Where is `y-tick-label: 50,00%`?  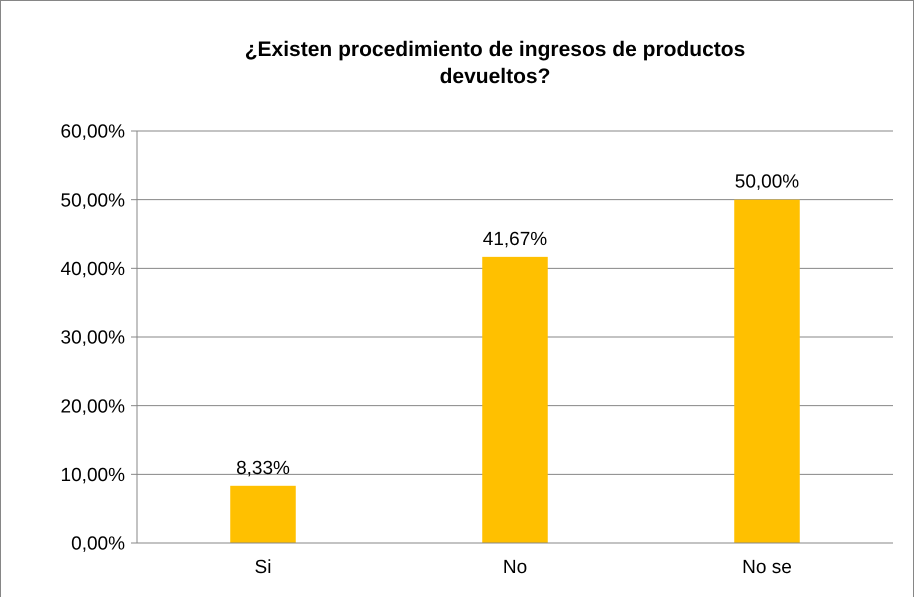 y-tick-label: 50,00% is located at coordinates (93, 201).